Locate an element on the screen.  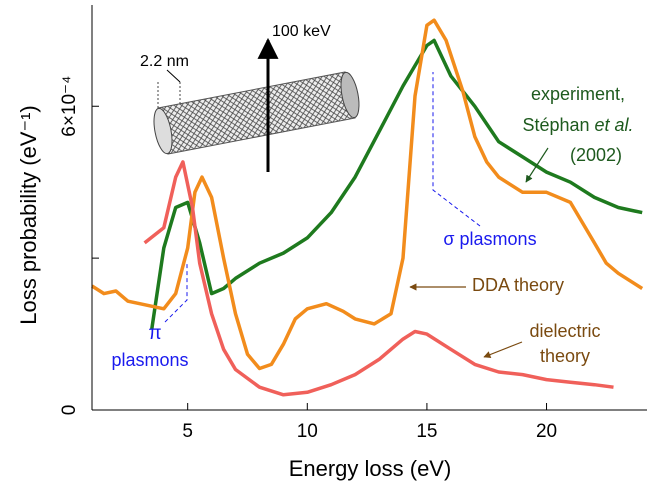
et-al: et al. is located at coordinates (614, 125).